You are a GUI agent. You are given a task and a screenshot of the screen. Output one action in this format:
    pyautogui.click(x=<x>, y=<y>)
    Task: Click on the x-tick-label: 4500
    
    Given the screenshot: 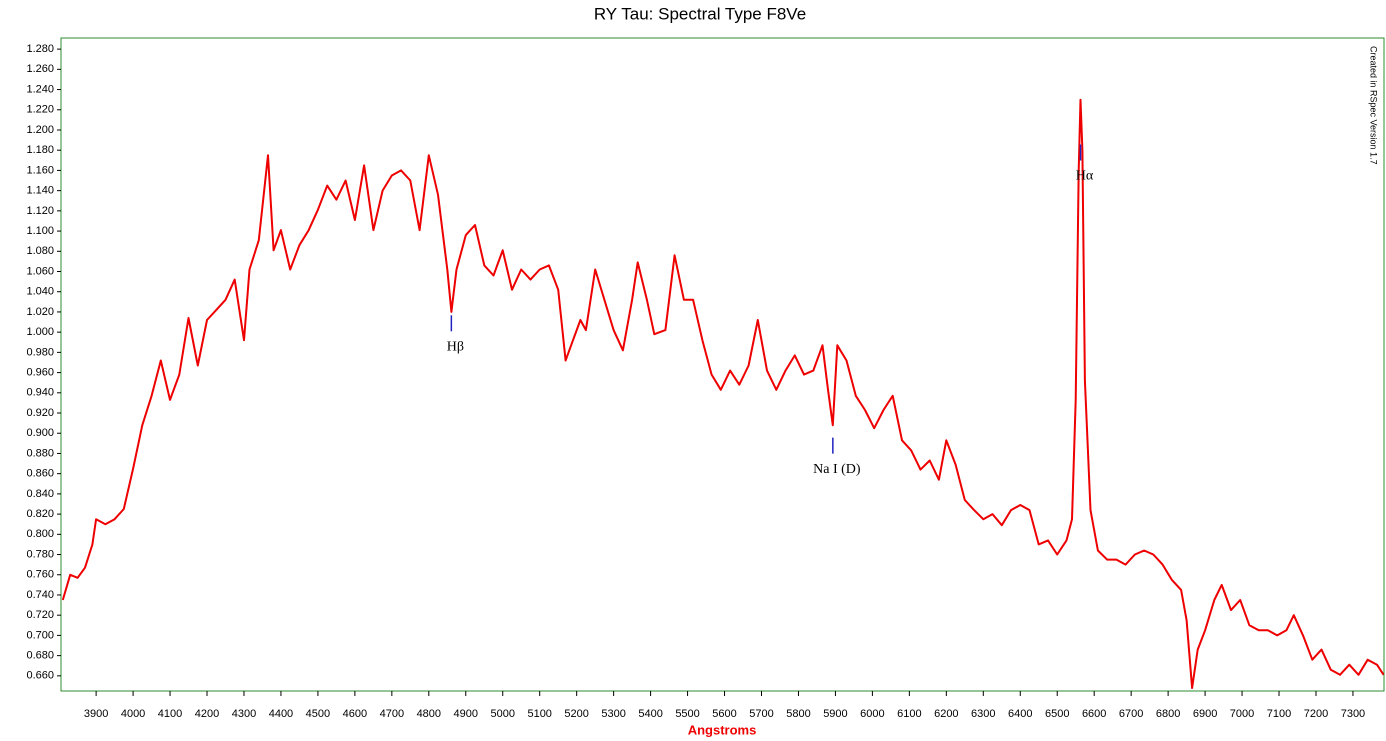 What is the action you would take?
    pyautogui.click(x=318, y=714)
    